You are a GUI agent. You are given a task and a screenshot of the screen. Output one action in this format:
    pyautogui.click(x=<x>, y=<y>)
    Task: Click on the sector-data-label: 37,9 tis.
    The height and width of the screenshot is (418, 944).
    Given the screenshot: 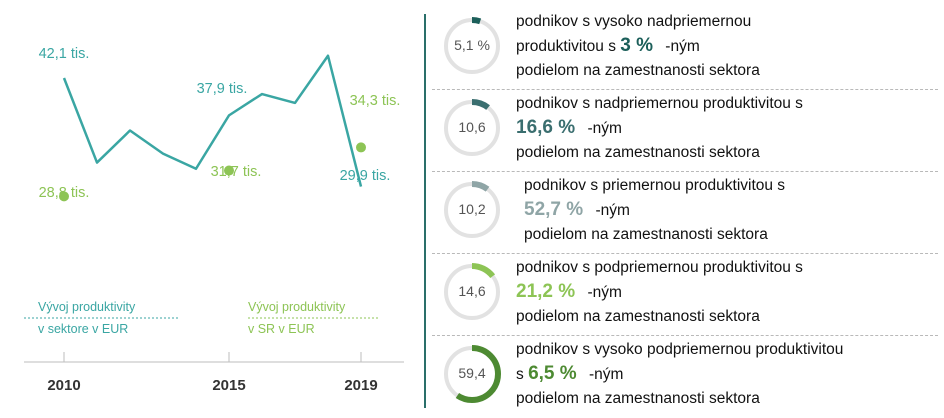 What is the action you would take?
    pyautogui.click(x=222, y=89)
    